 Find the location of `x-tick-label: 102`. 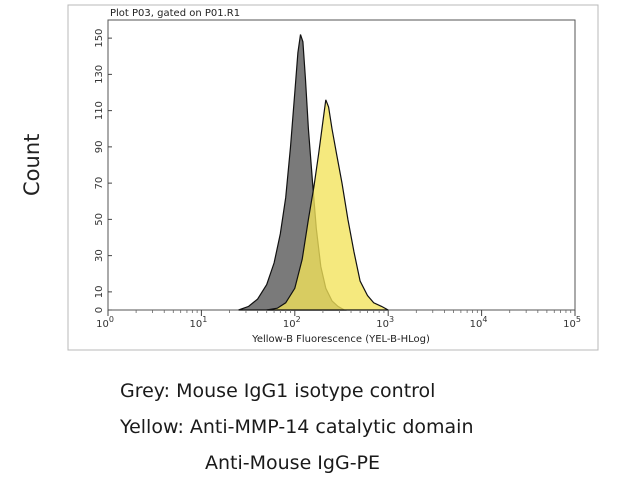

x-tick-label: 102 is located at coordinates (292, 322).